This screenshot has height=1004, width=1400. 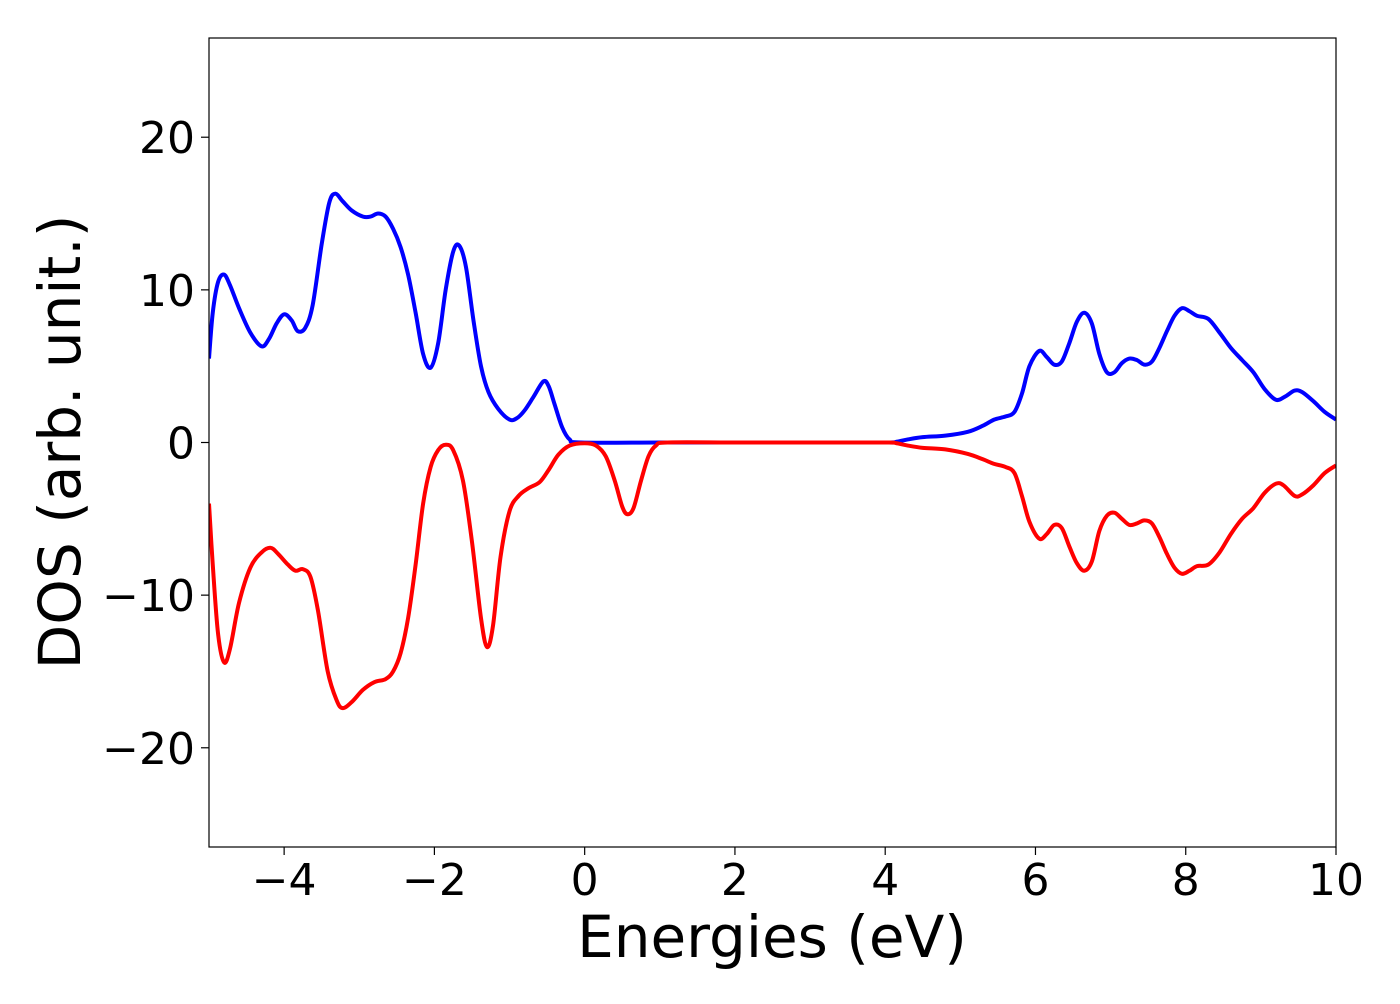 I want to click on y-tick-label: 10, so click(x=167, y=291).